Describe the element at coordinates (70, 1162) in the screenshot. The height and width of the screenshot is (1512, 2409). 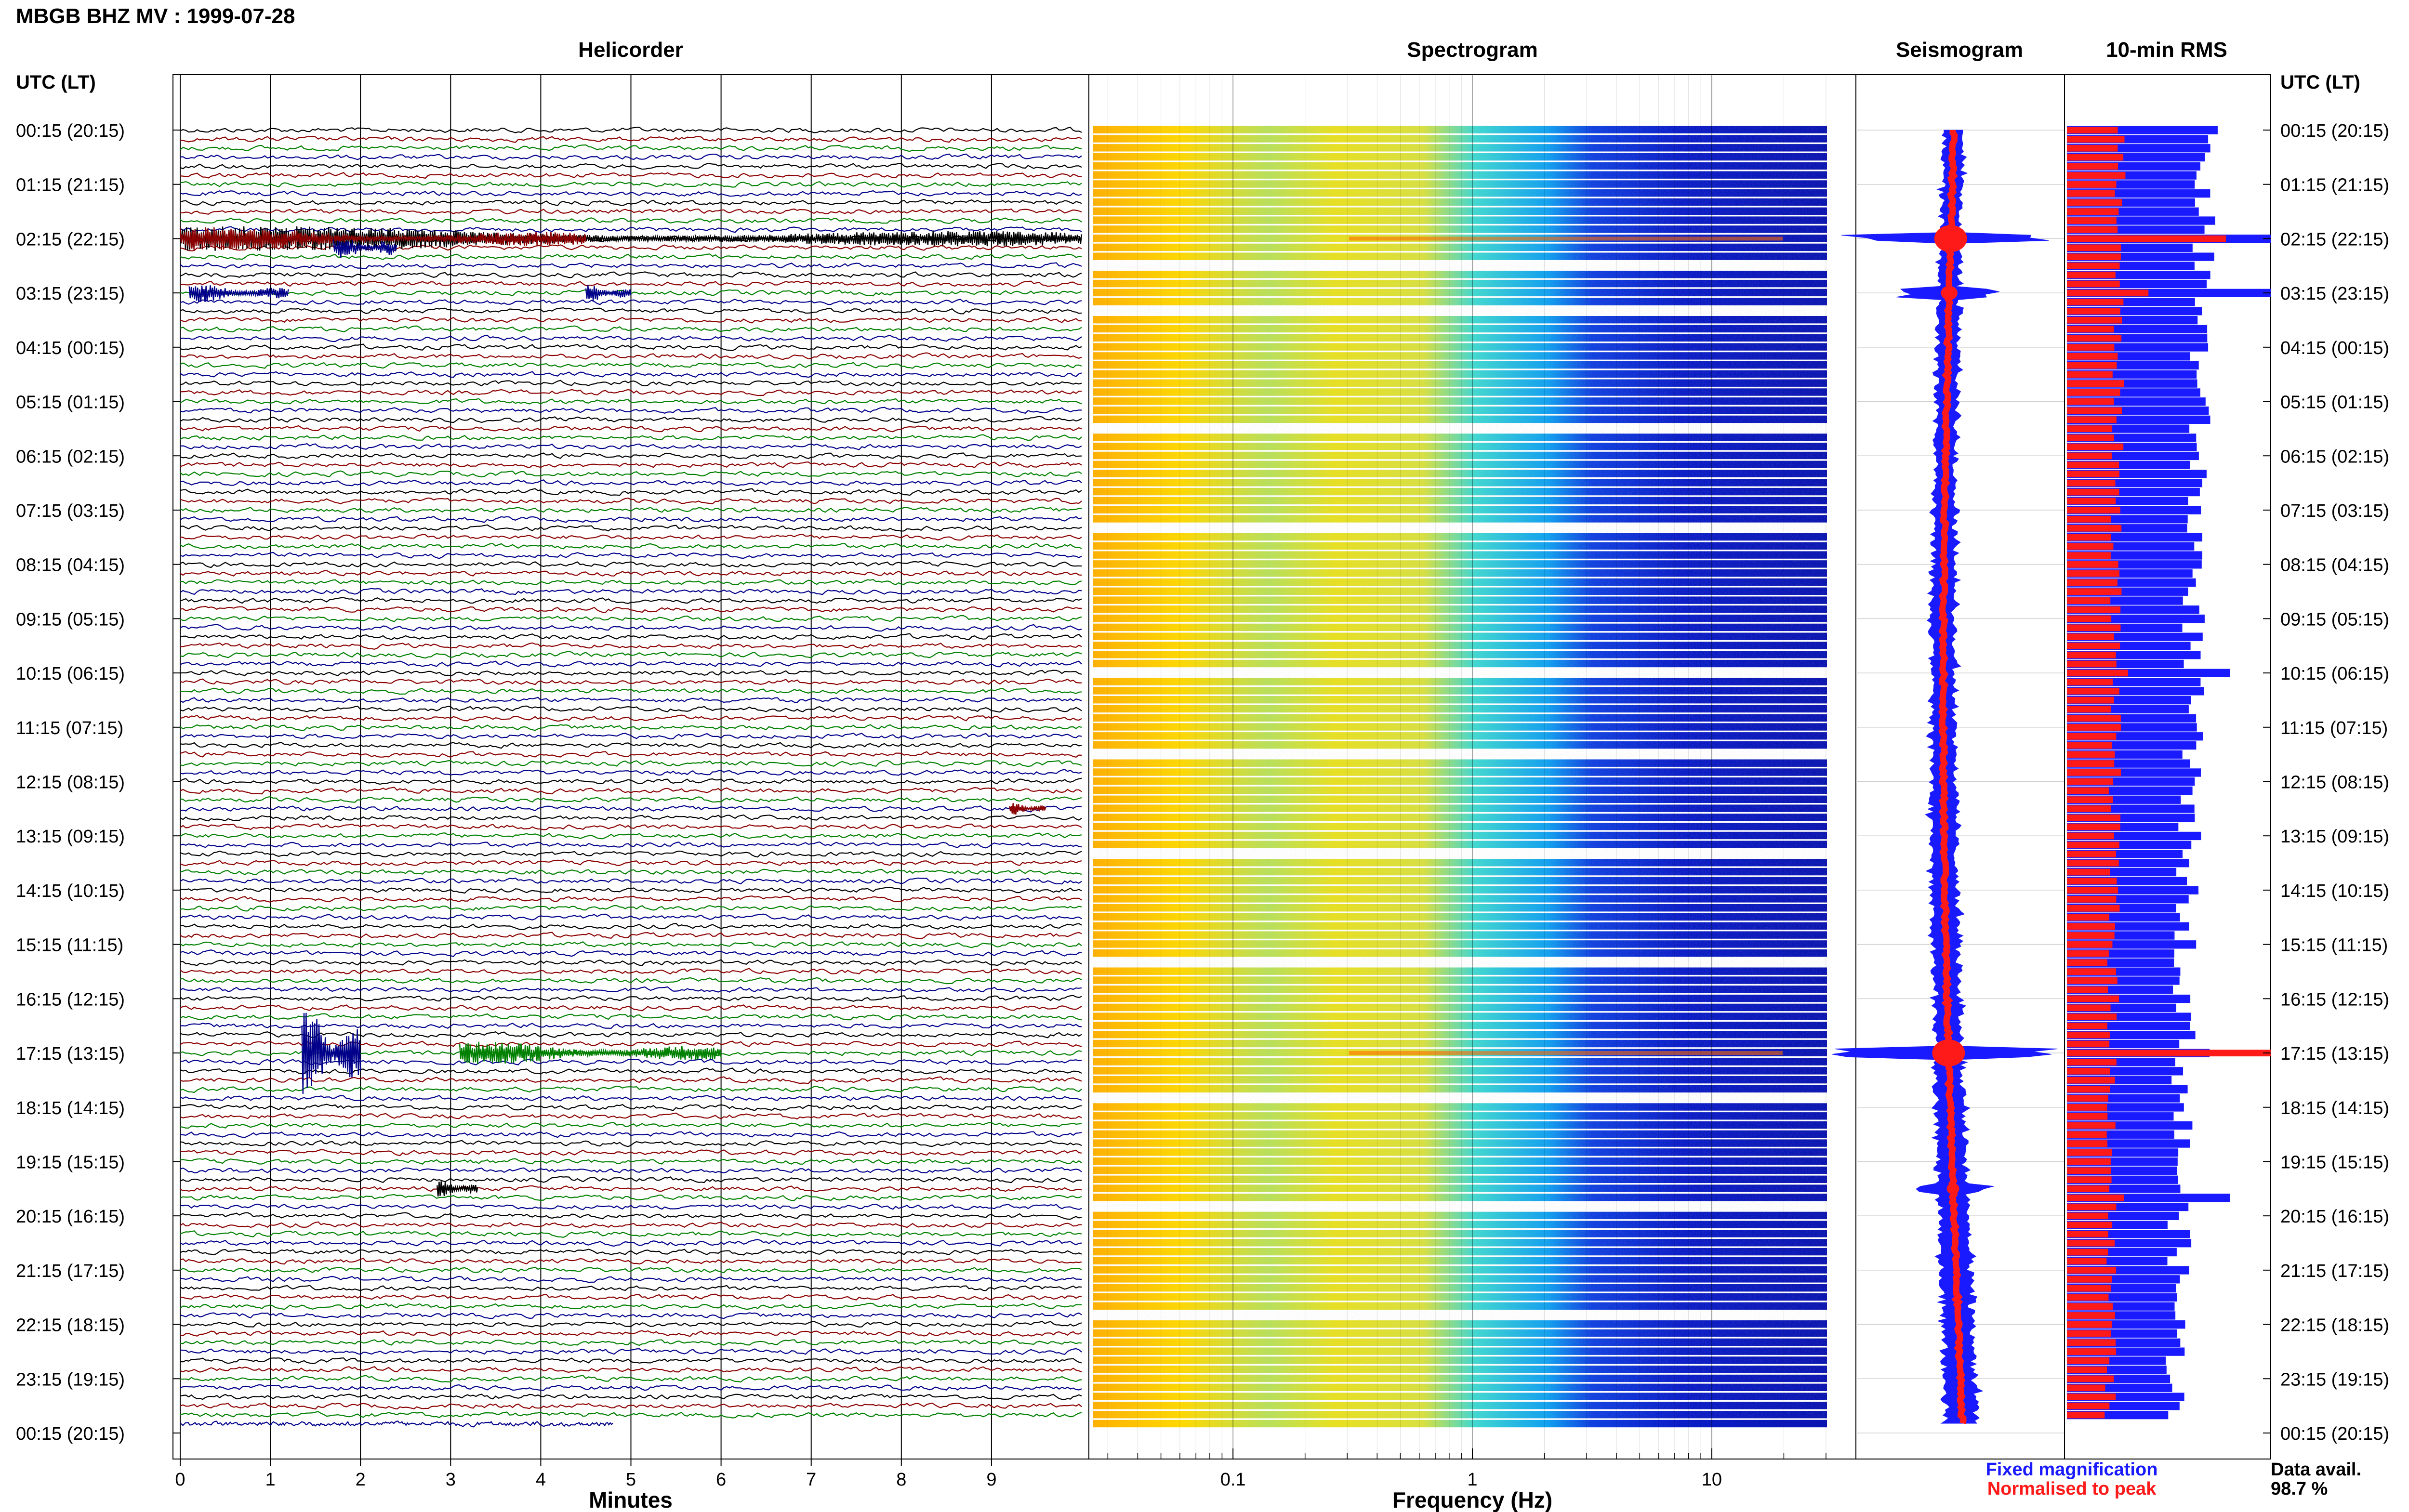
I see `left-time-label: 19:15 (15:15)` at that location.